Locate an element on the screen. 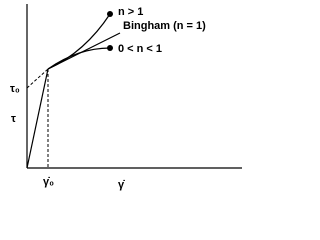  label-n-gt-1: n > 1 is located at coordinates (130, 12).